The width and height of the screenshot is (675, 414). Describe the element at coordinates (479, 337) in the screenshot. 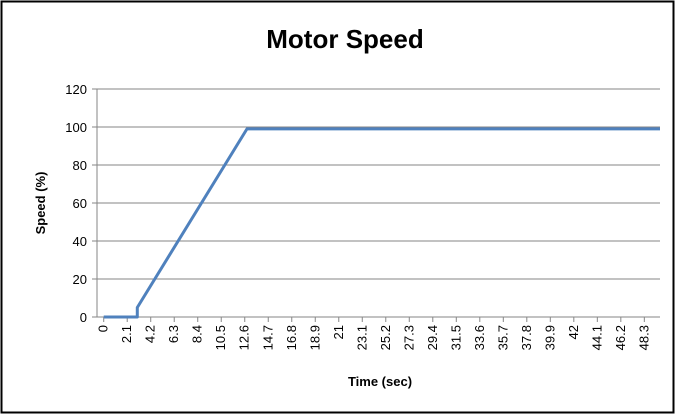

I see `x-tick-label: 33.6` at that location.